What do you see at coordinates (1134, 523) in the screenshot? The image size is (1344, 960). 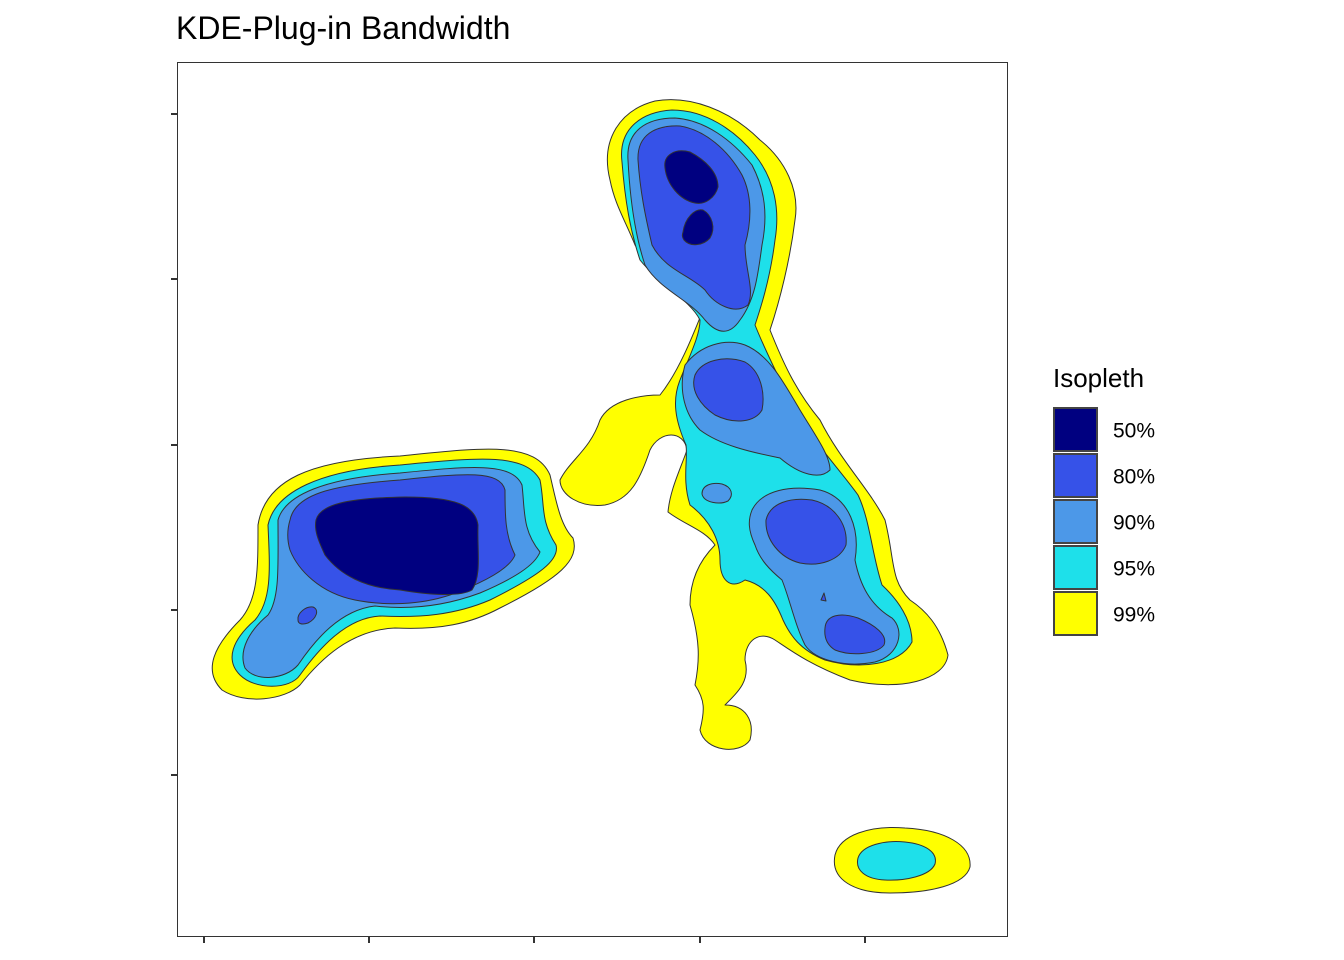 I see `legend-label-90-pct: 90%` at bounding box center [1134, 523].